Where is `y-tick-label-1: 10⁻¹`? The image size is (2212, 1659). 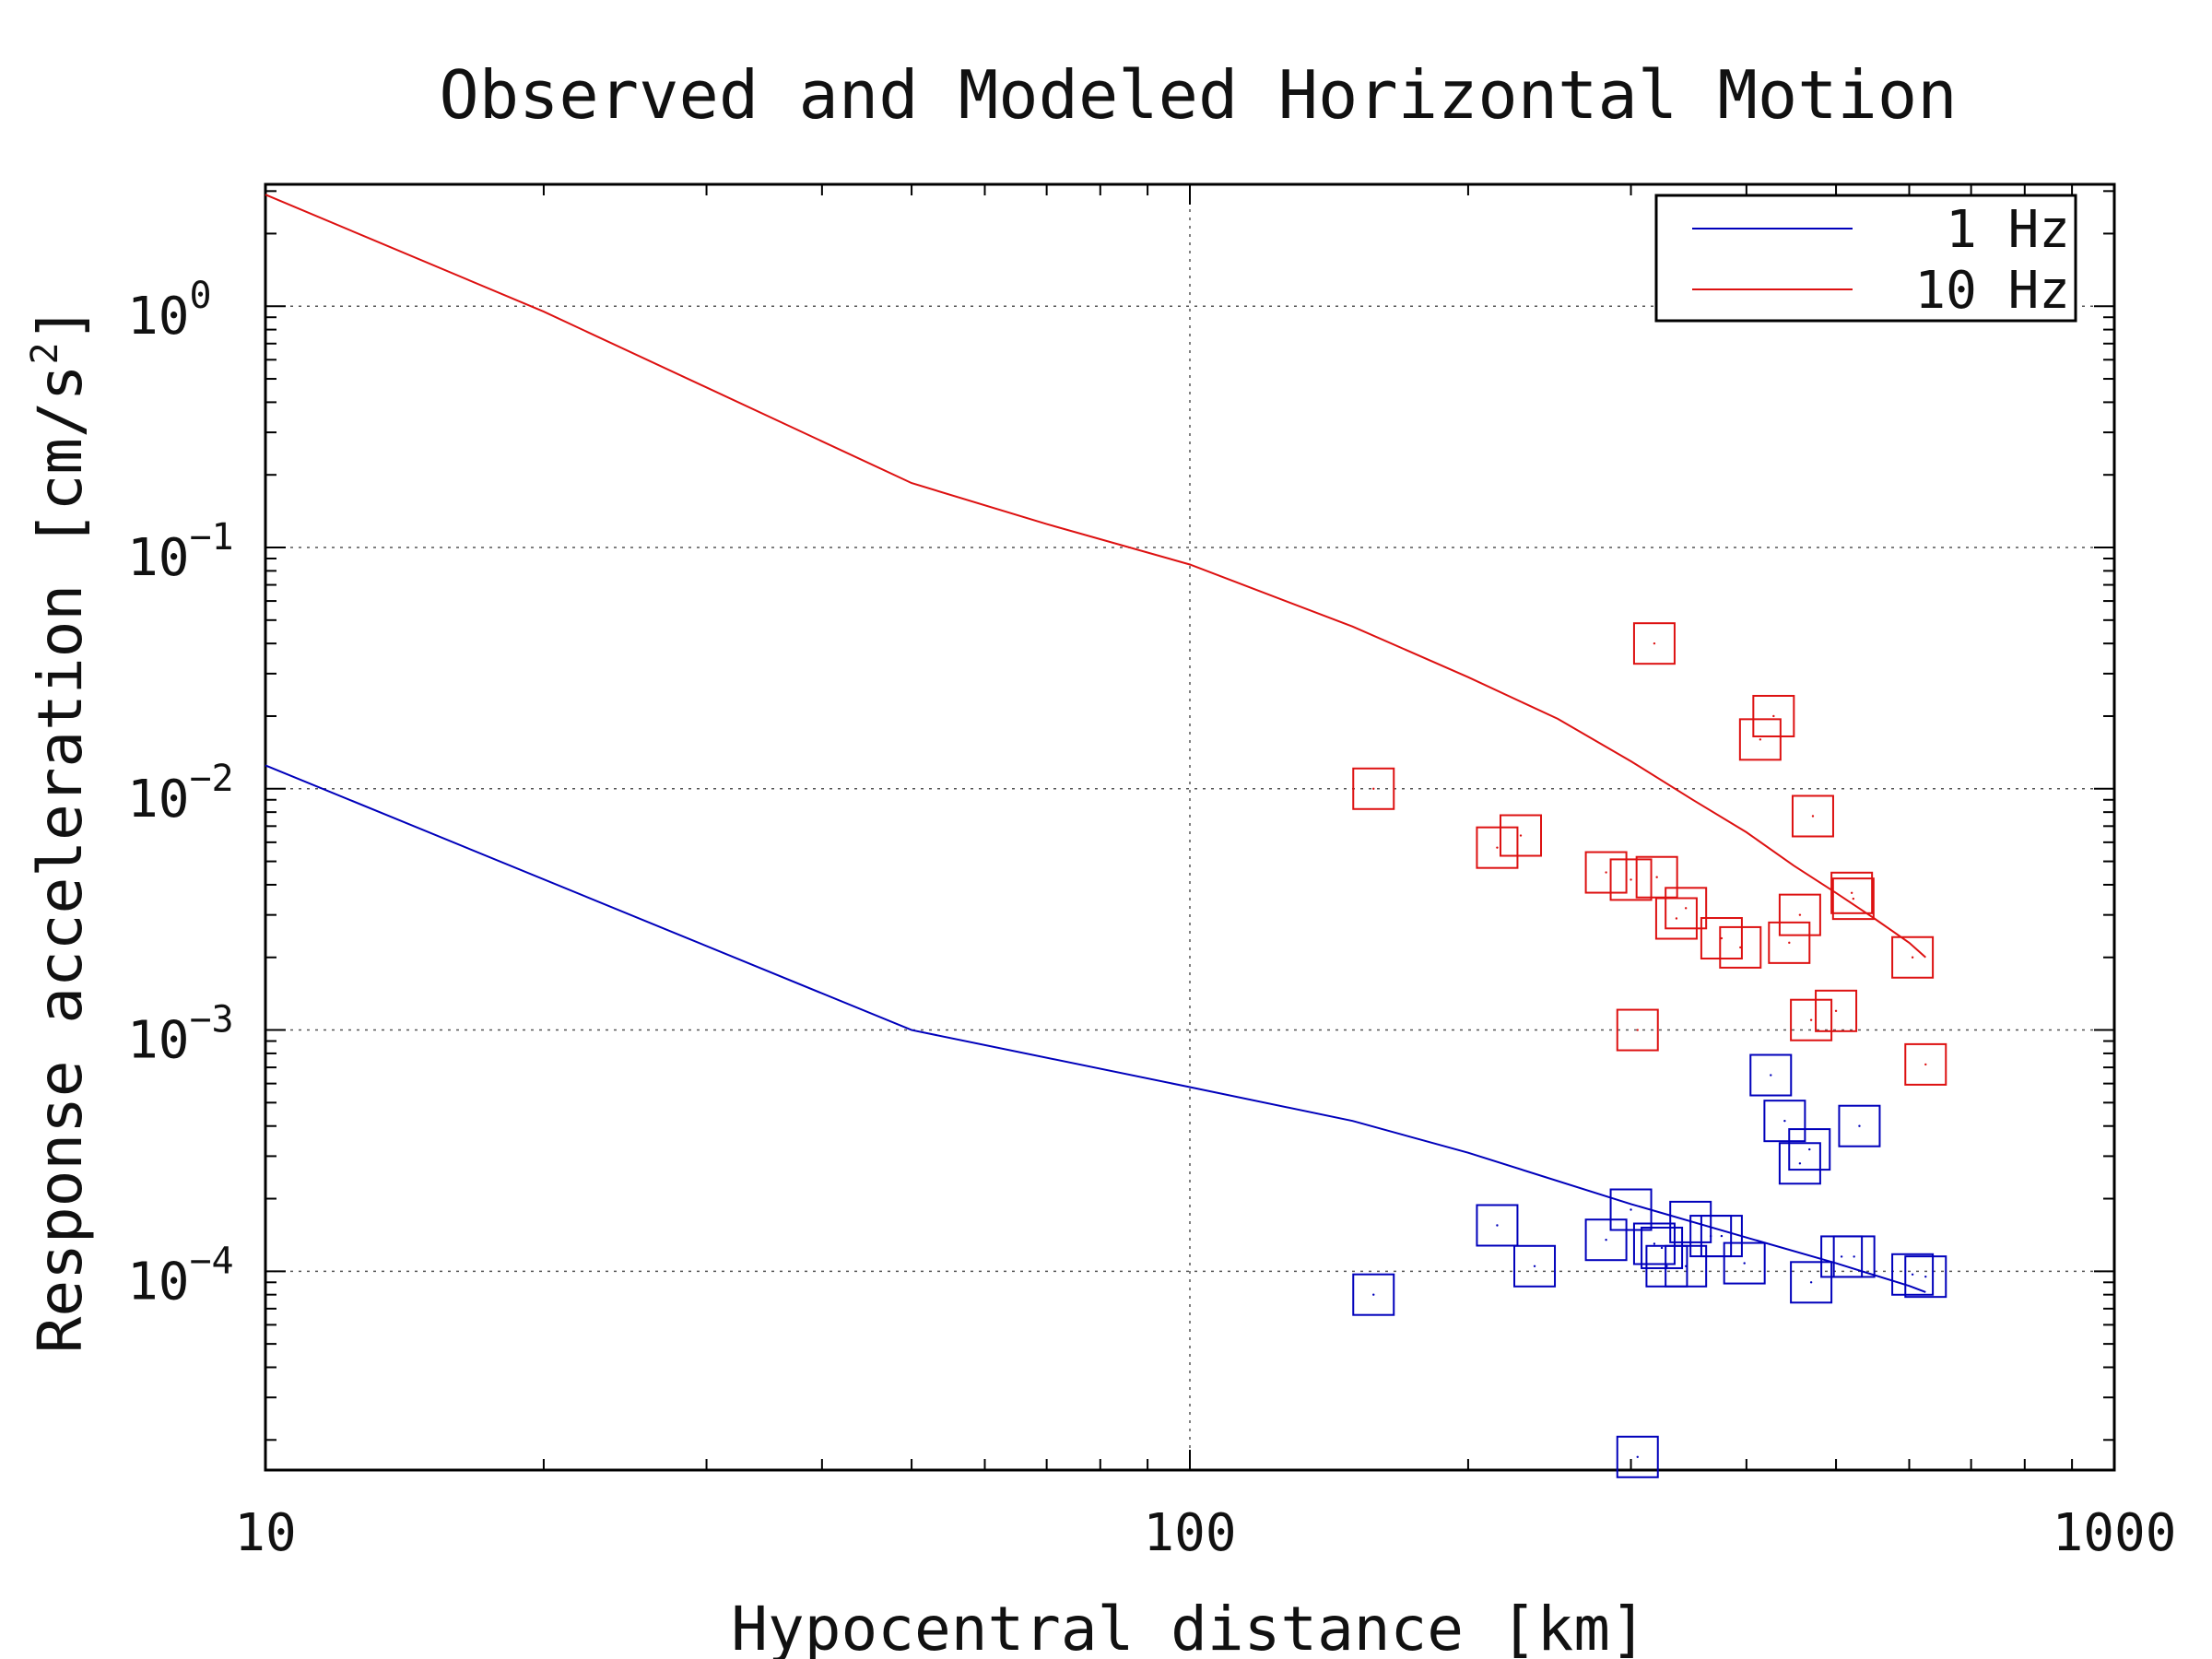
y-tick-label-1: 10⁻¹ is located at coordinates (180, 552).